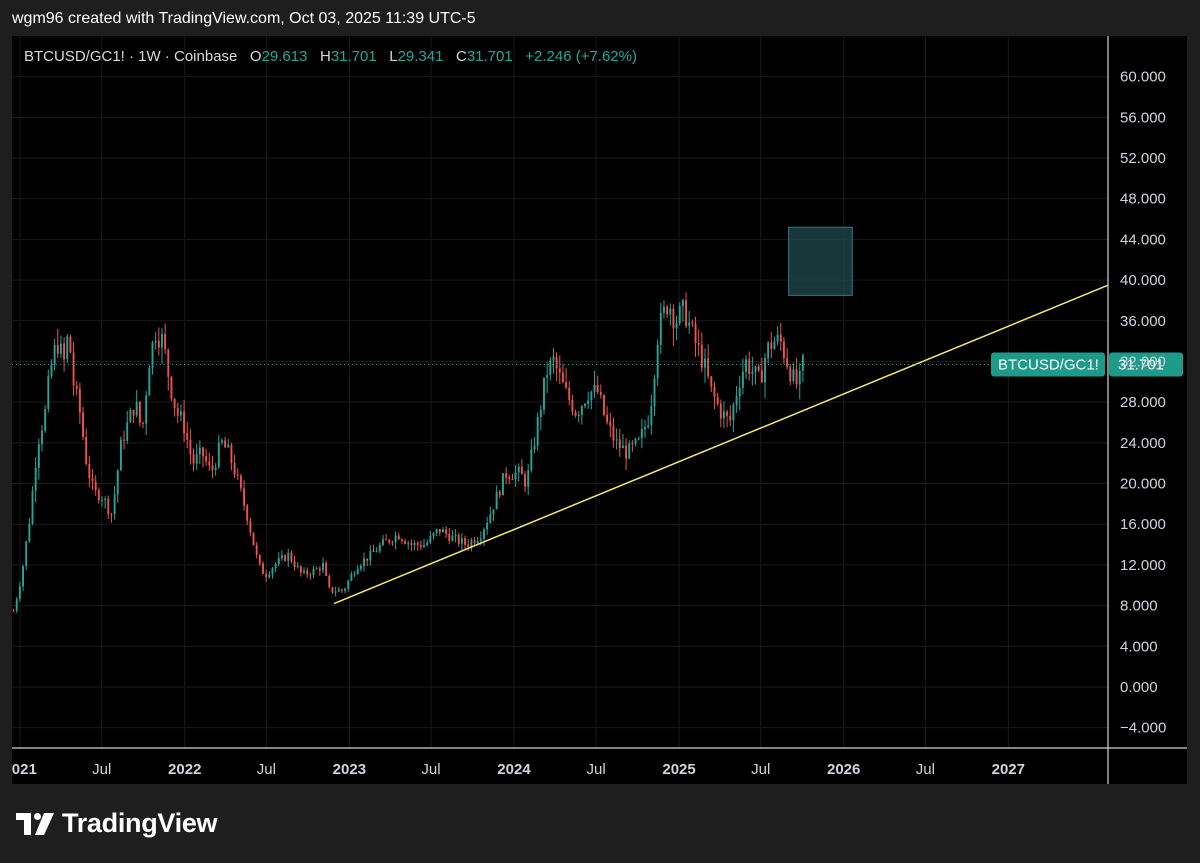 This screenshot has width=1200, height=863. I want to click on x-tick-label: 2024, so click(514, 769).